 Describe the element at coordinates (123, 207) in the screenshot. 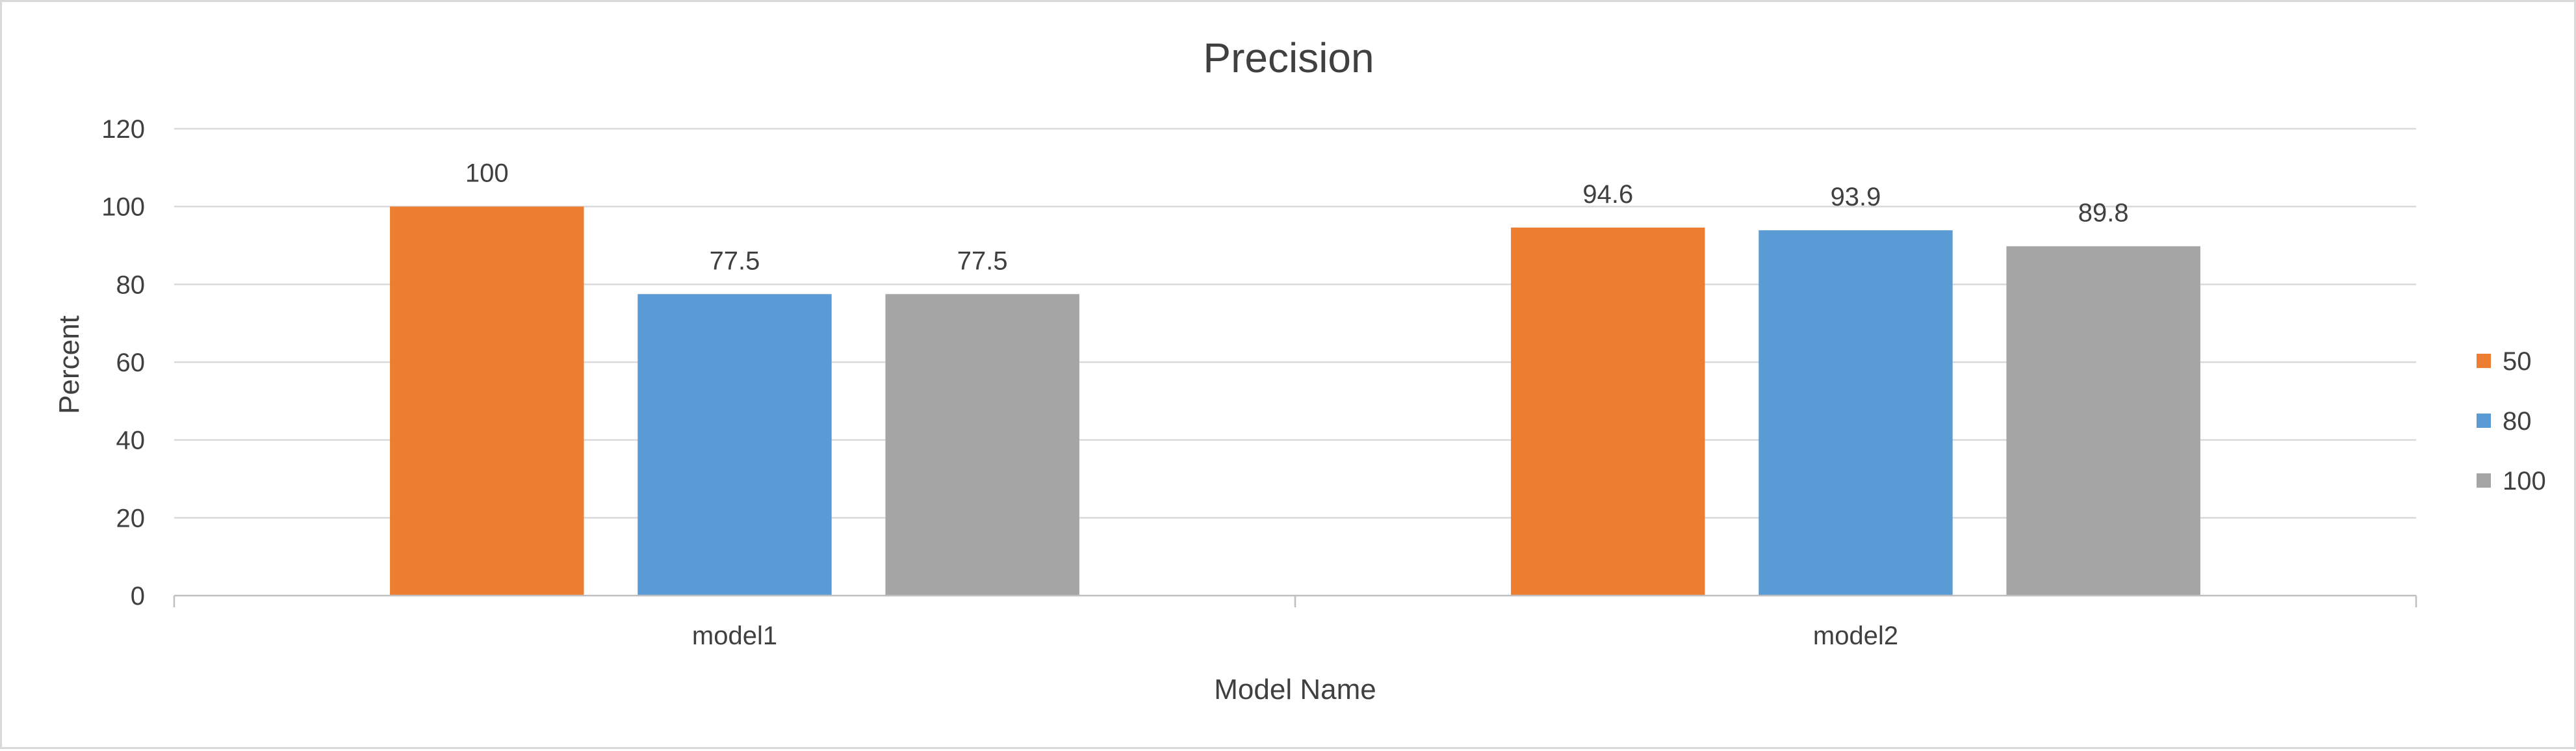

I see `y-tick-label: 100` at that location.